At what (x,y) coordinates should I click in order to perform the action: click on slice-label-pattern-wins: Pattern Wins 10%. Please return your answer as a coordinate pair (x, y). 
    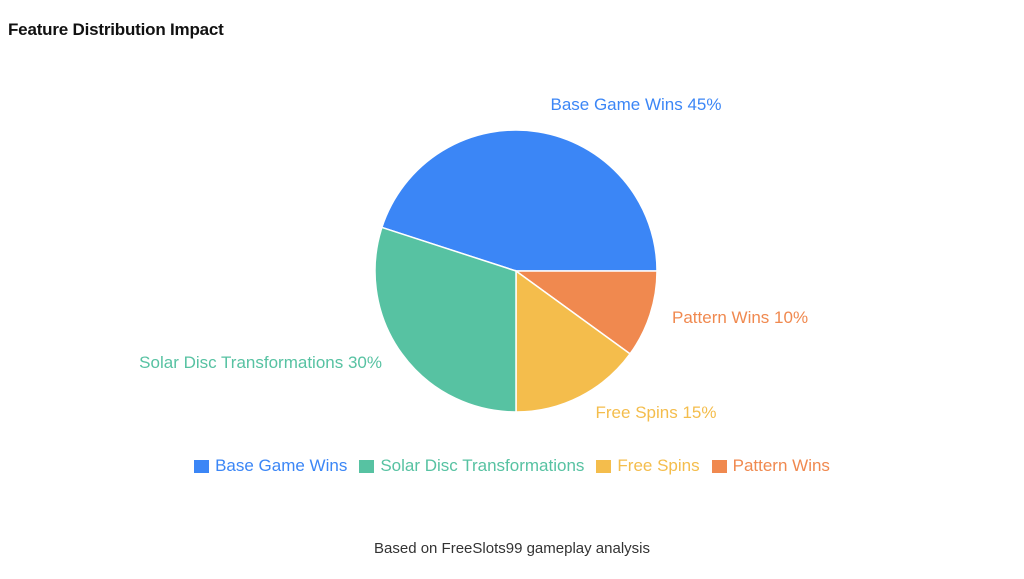
    Looking at the image, I should click on (740, 317).